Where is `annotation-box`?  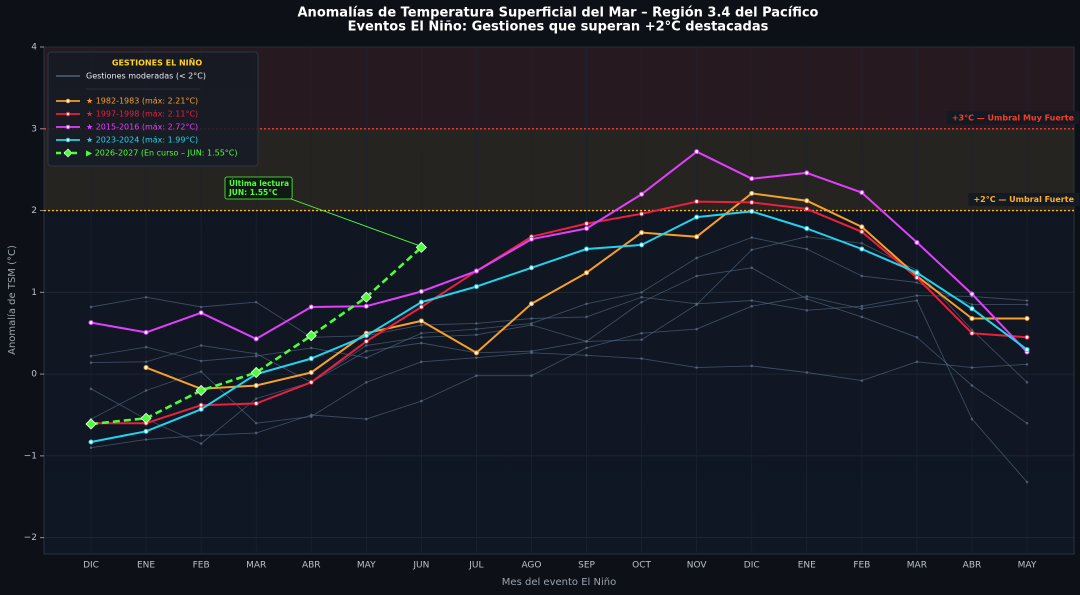
annotation-box is located at coordinates (258, 188).